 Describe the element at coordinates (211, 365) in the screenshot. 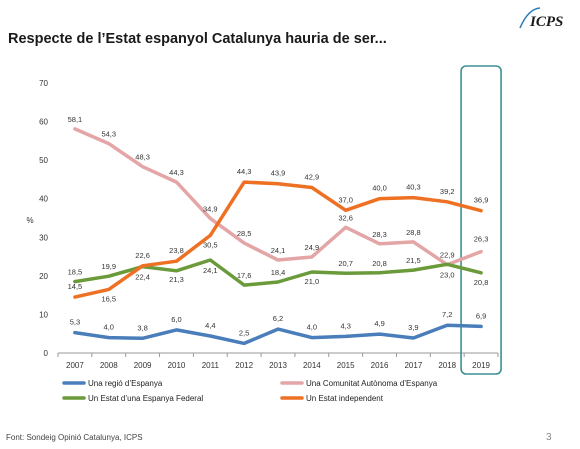

I see `x-tick-label: 2011` at that location.